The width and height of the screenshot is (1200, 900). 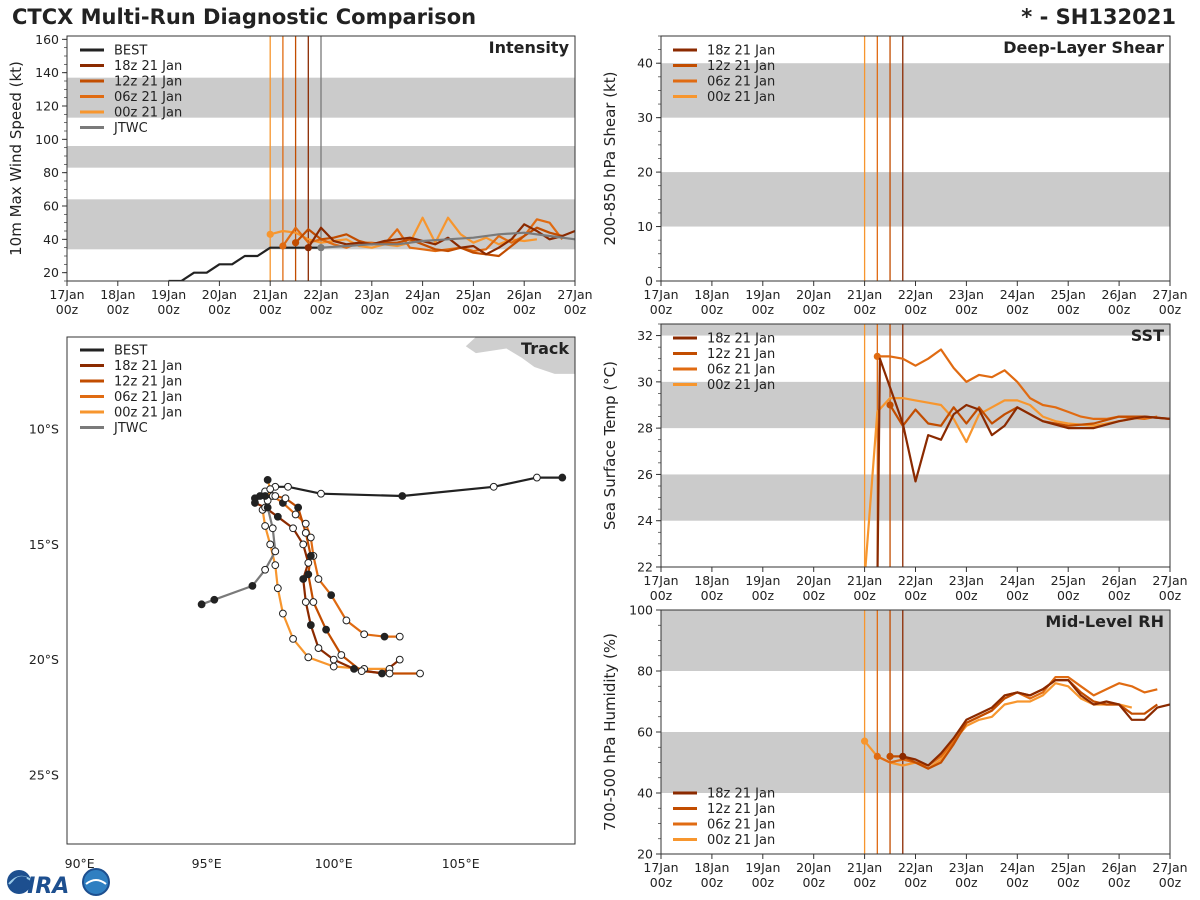 I want to click on sst-y-tick-label: 24, so click(x=645, y=520).